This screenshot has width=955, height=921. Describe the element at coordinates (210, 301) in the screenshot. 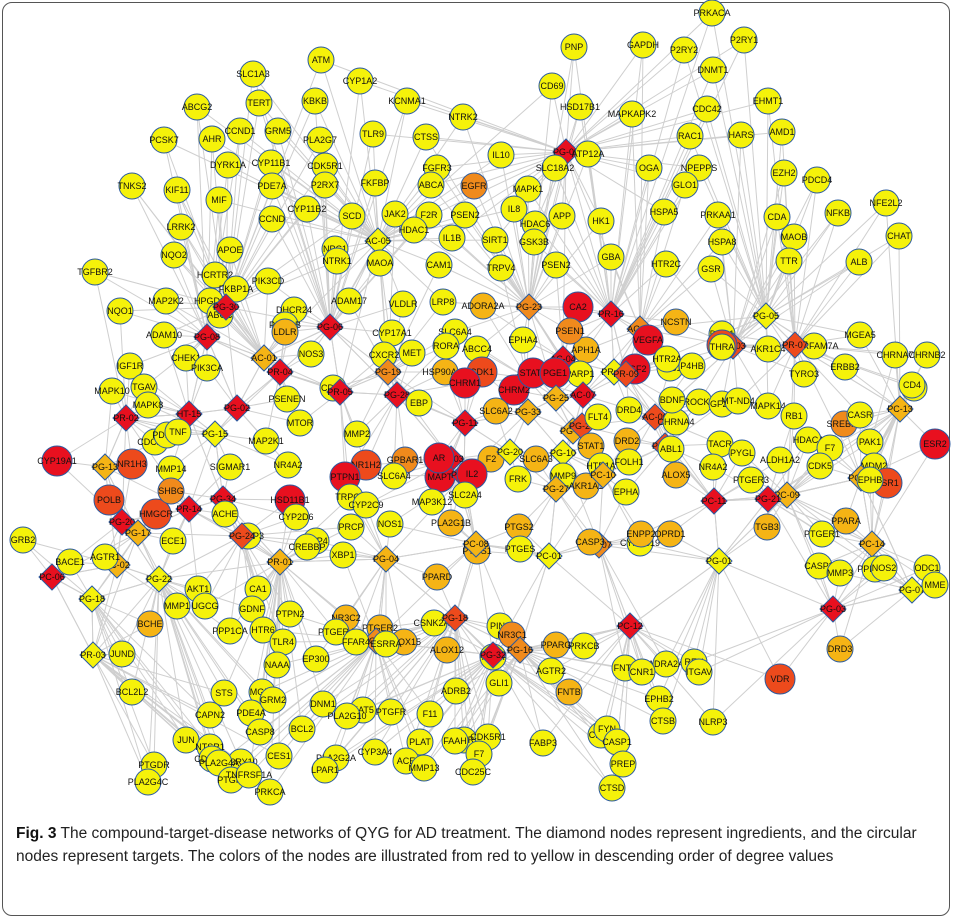

I see `node-label: HPGDS` at that location.